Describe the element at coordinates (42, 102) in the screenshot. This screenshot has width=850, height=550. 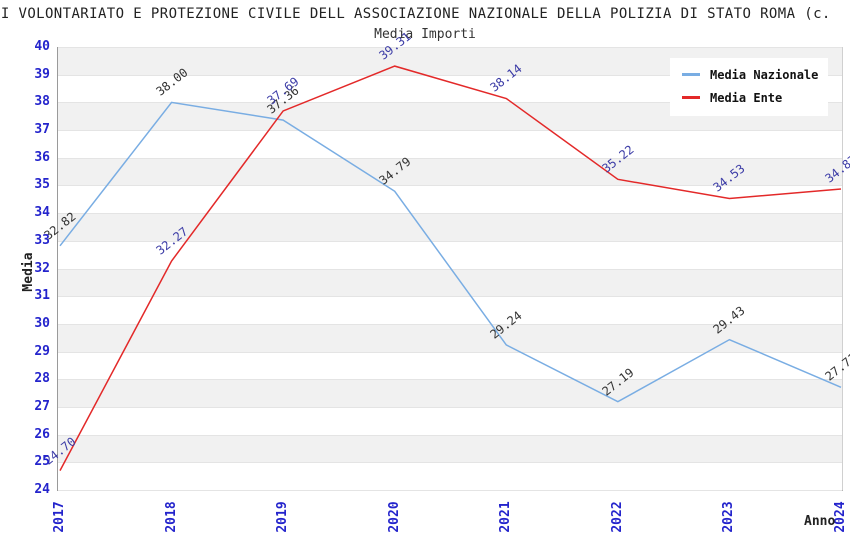
I see `y-tick-label: 38` at that location.